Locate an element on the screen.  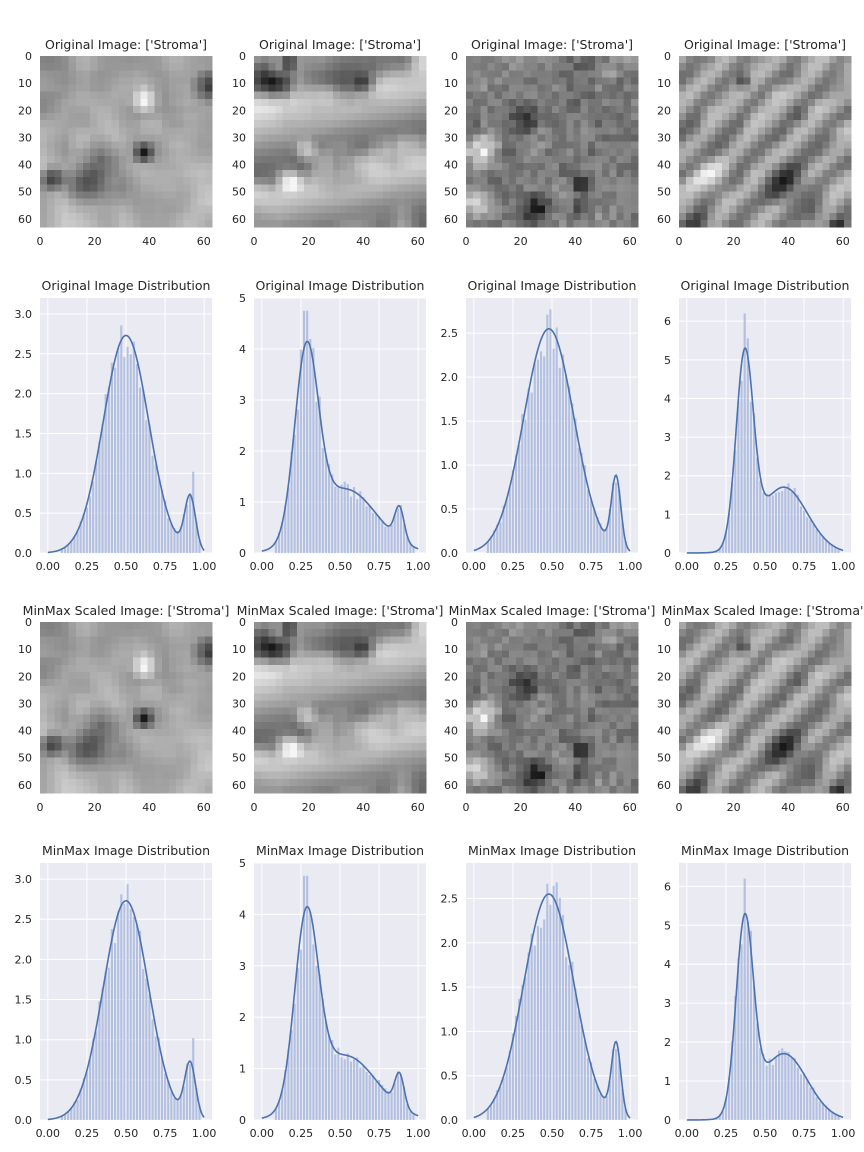
y-tick-label: 30 is located at coordinates (451, 703).